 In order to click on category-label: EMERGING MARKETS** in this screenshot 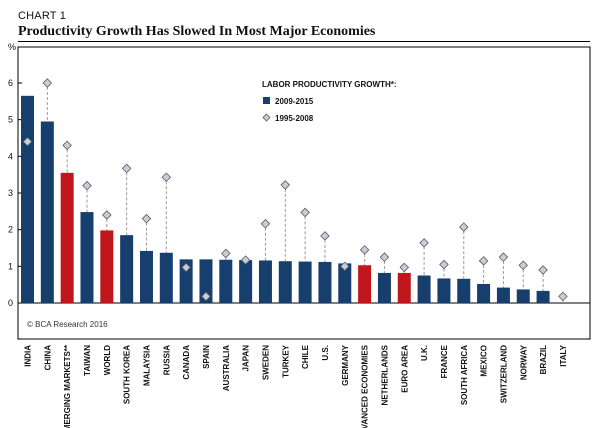, I will do `click(67, 386)`.